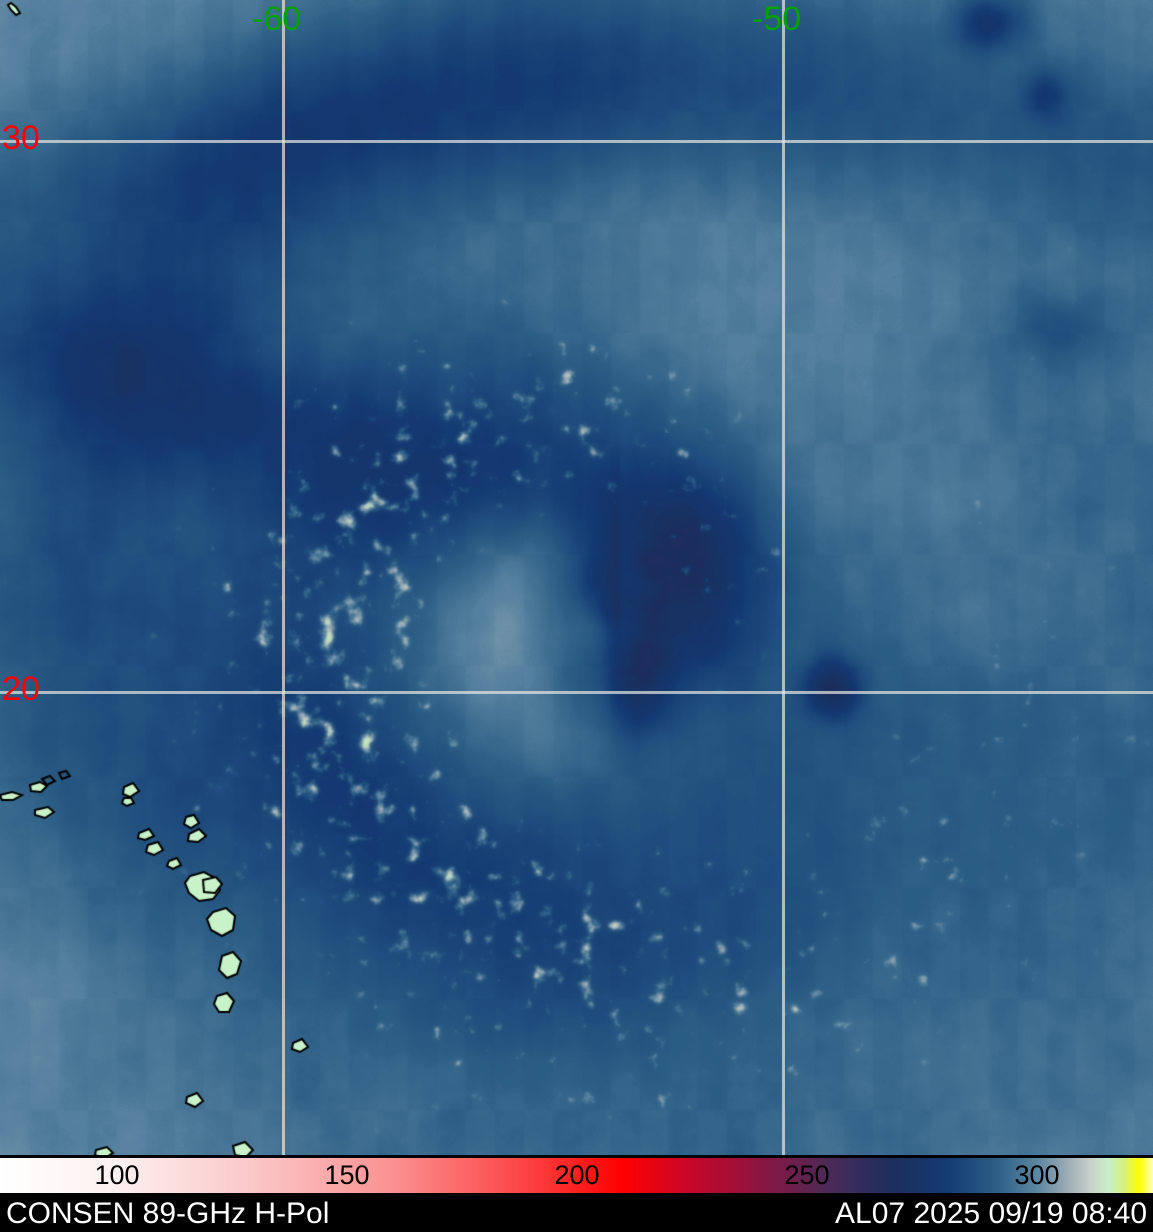  I want to click on colorbar-panel: 100 150 200 250 300, so click(576, 1175).